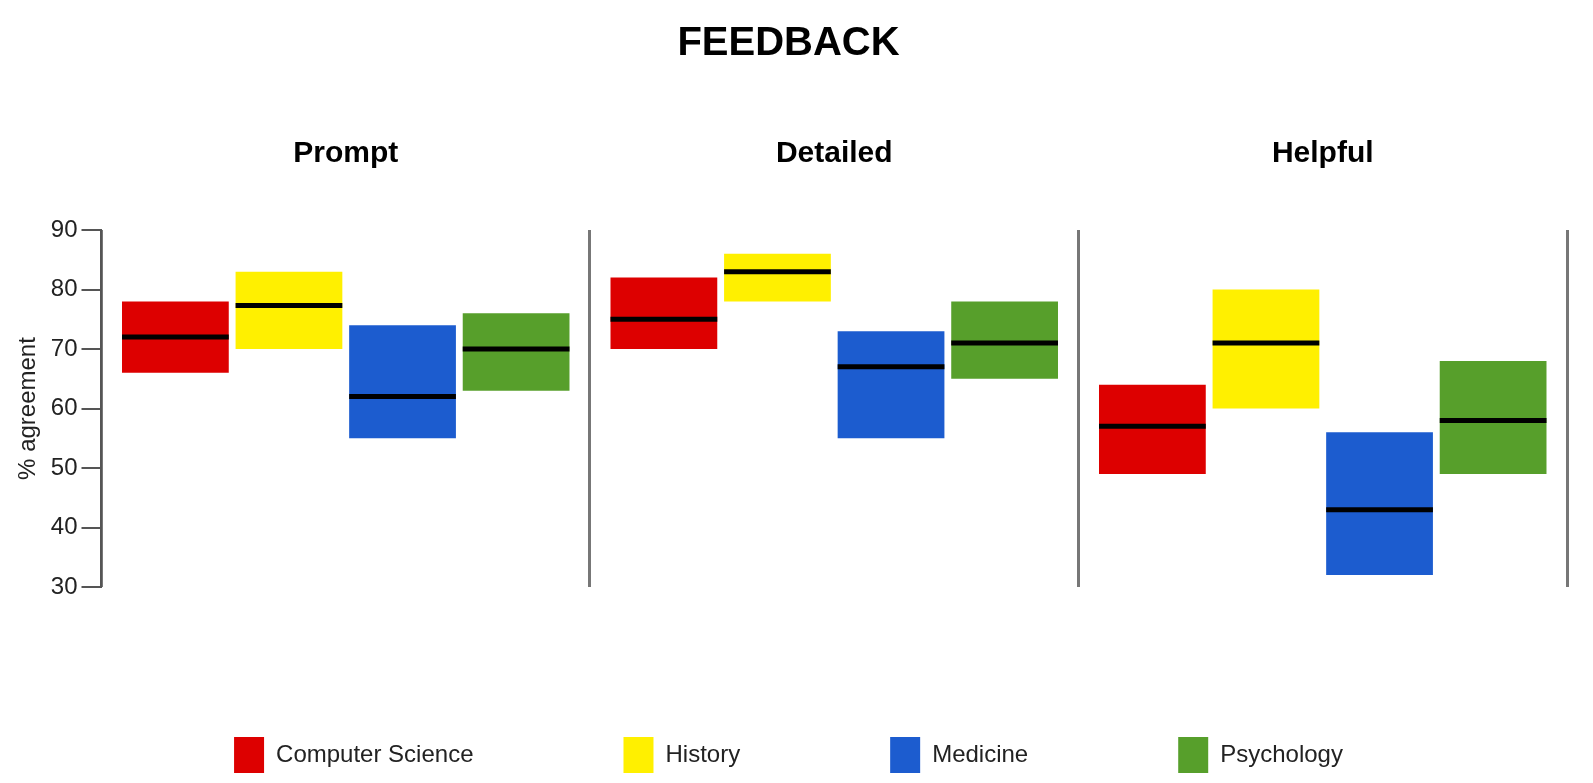 The image size is (1593, 783). I want to click on x-tick-label: Prompt, so click(346, 152).